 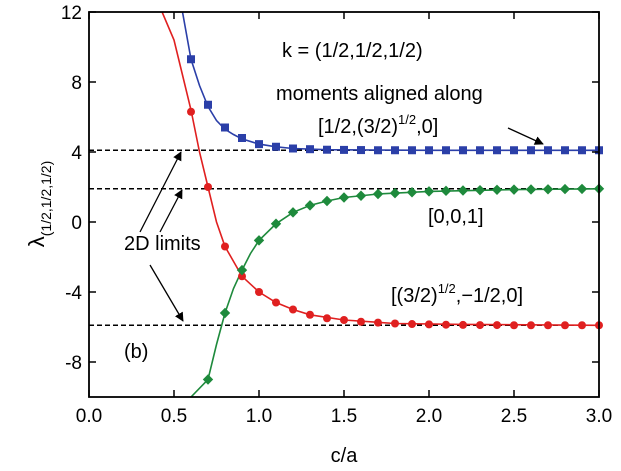 I want to click on arrow-2d-limit-bottom, so click(x=166, y=293).